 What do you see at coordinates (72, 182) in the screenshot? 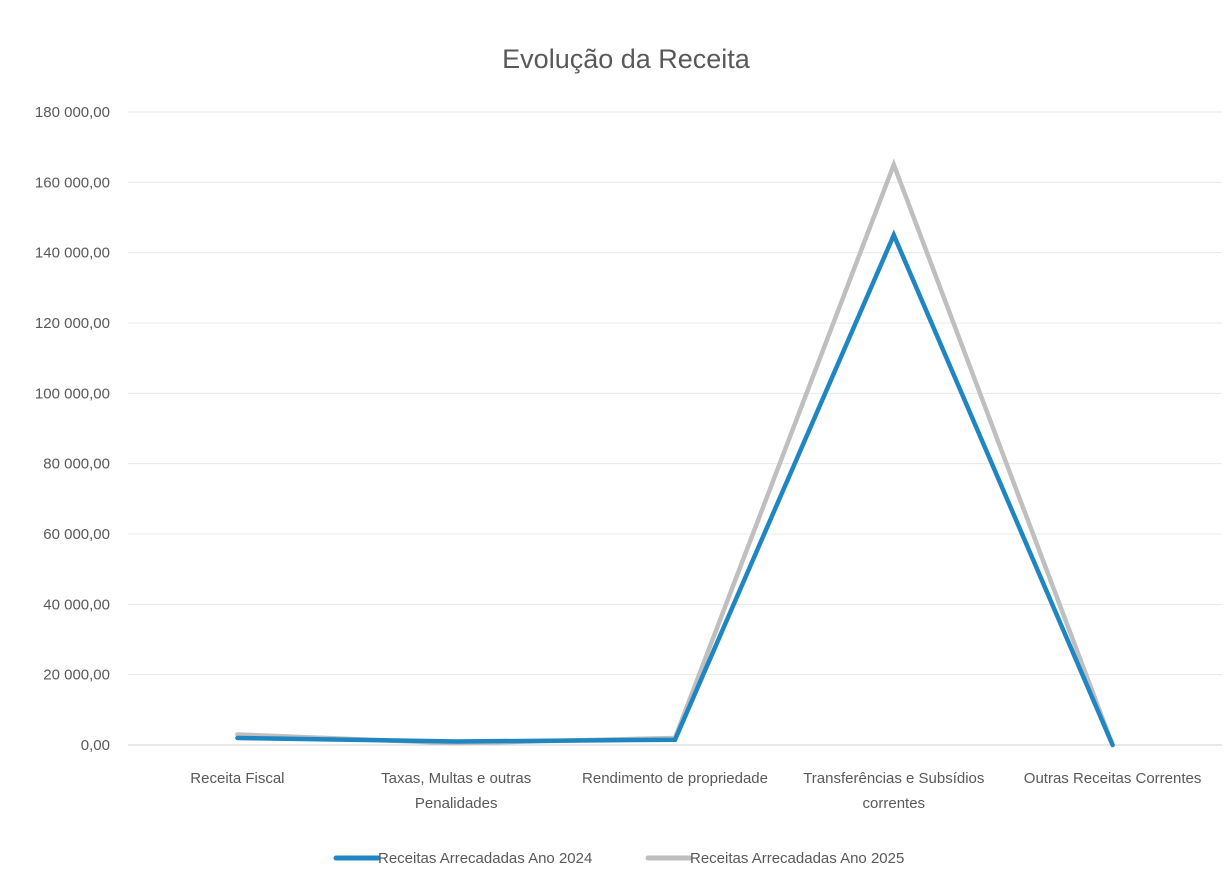
I see `y-tick-label: 160 000,00` at bounding box center [72, 182].